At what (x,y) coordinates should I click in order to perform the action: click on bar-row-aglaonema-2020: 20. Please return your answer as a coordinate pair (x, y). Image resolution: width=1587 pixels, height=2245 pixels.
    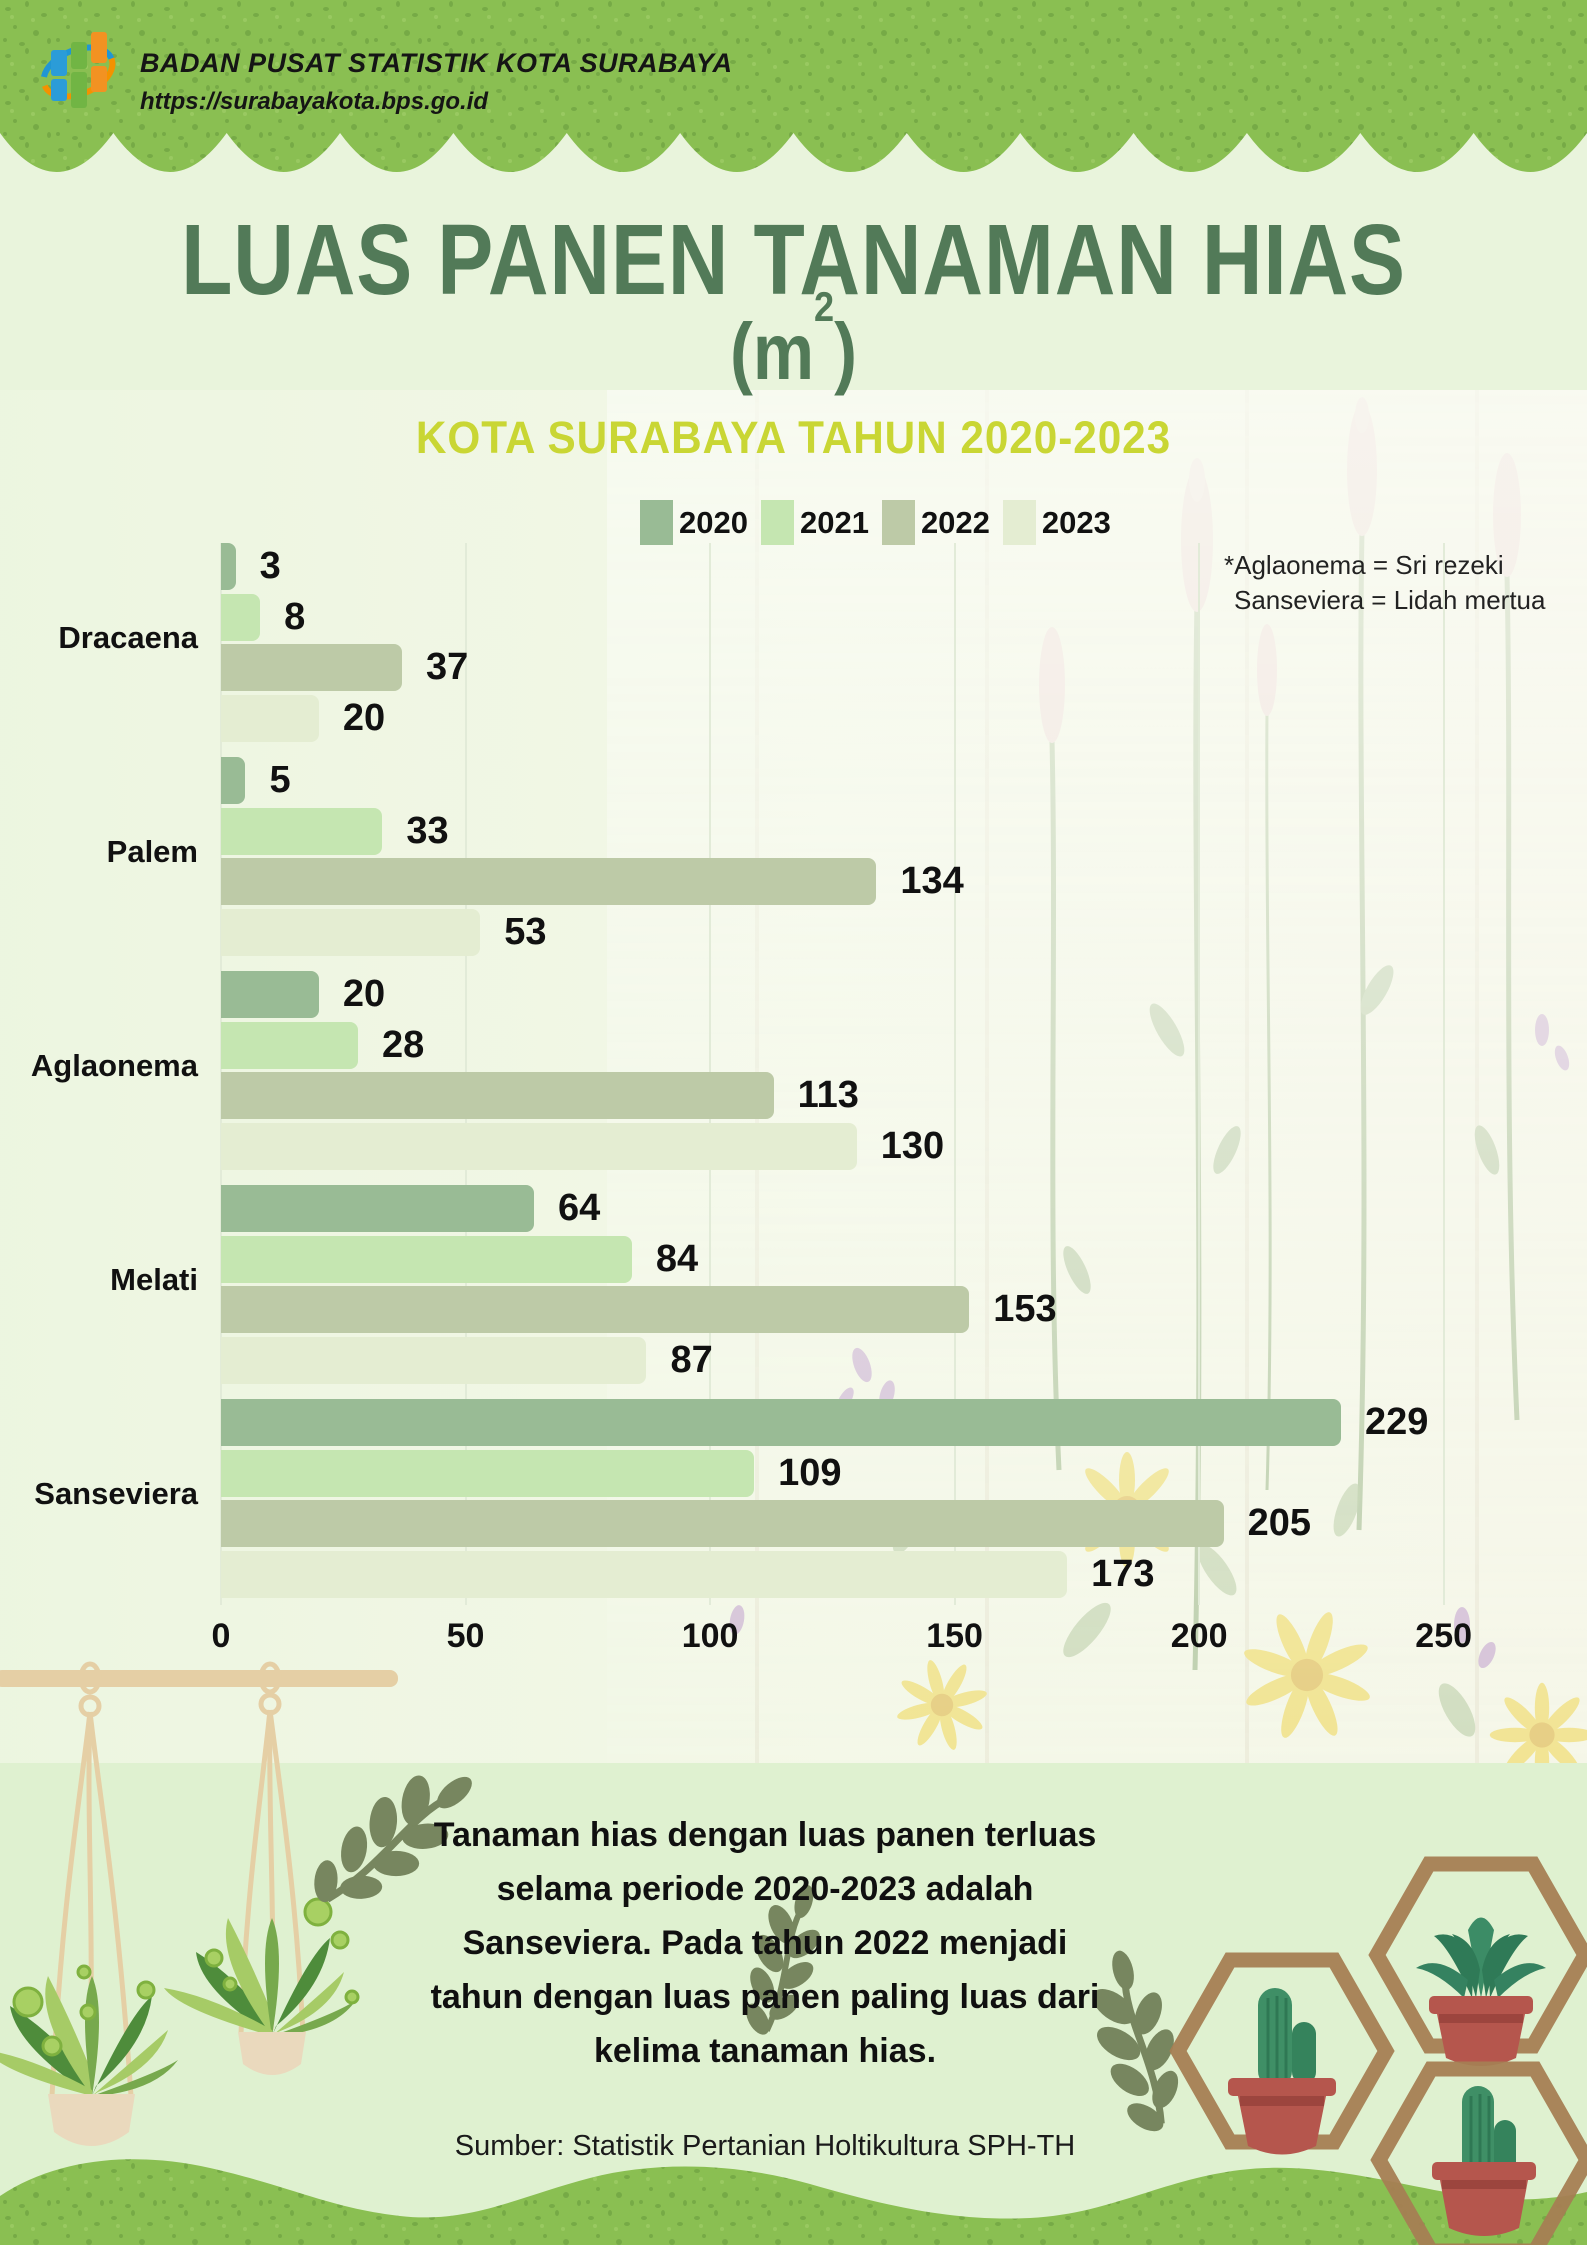
    Looking at the image, I should click on (901, 994).